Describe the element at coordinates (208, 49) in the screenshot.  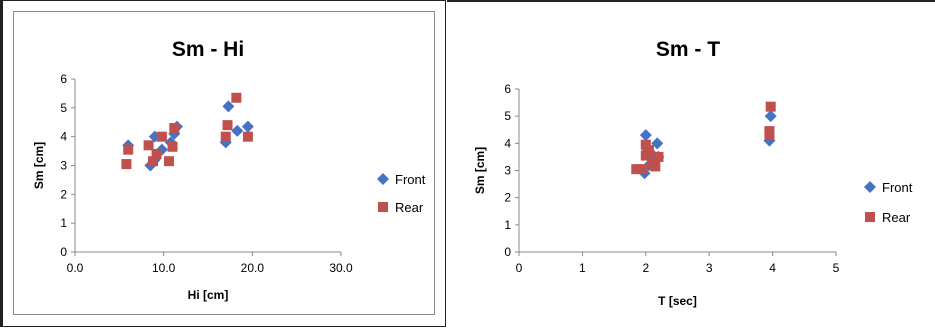
I see `chart-title: Sm - Hi` at that location.